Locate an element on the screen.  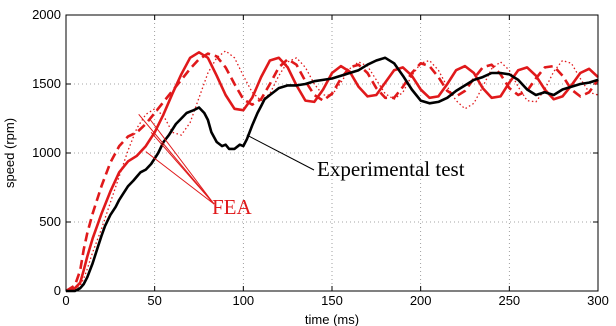
annotation-fea: FEA is located at coordinates (232, 207).